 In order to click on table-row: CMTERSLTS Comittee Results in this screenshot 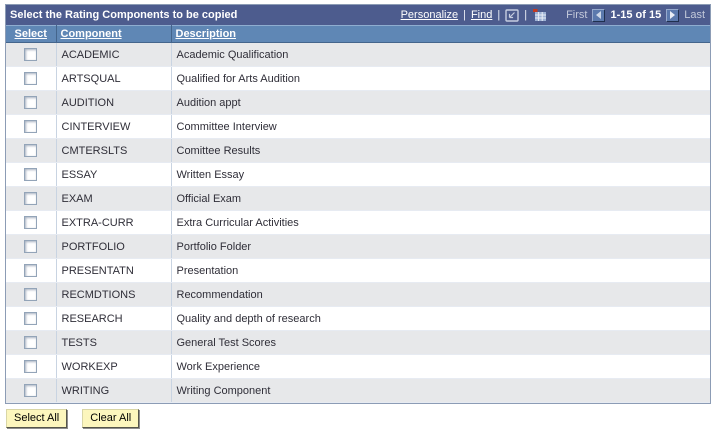, I will do `click(358, 150)`.